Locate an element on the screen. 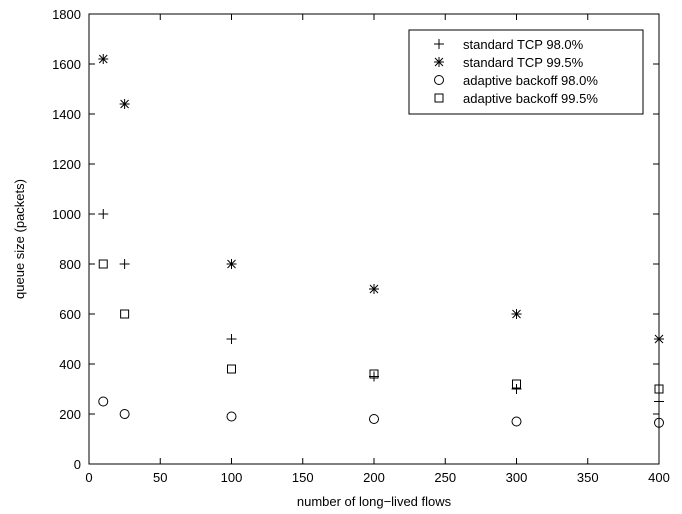 Image resolution: width=682 pixels, height=514 pixels. y-tick-label: 0 is located at coordinates (77, 464).